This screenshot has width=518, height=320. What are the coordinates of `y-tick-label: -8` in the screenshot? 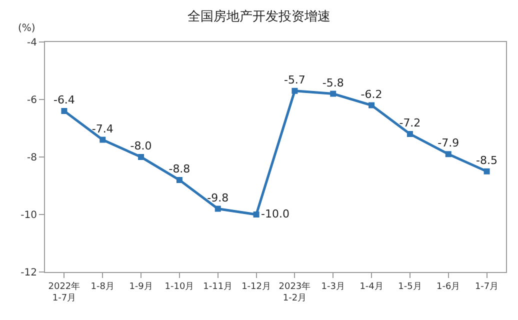 It's located at (32, 158).